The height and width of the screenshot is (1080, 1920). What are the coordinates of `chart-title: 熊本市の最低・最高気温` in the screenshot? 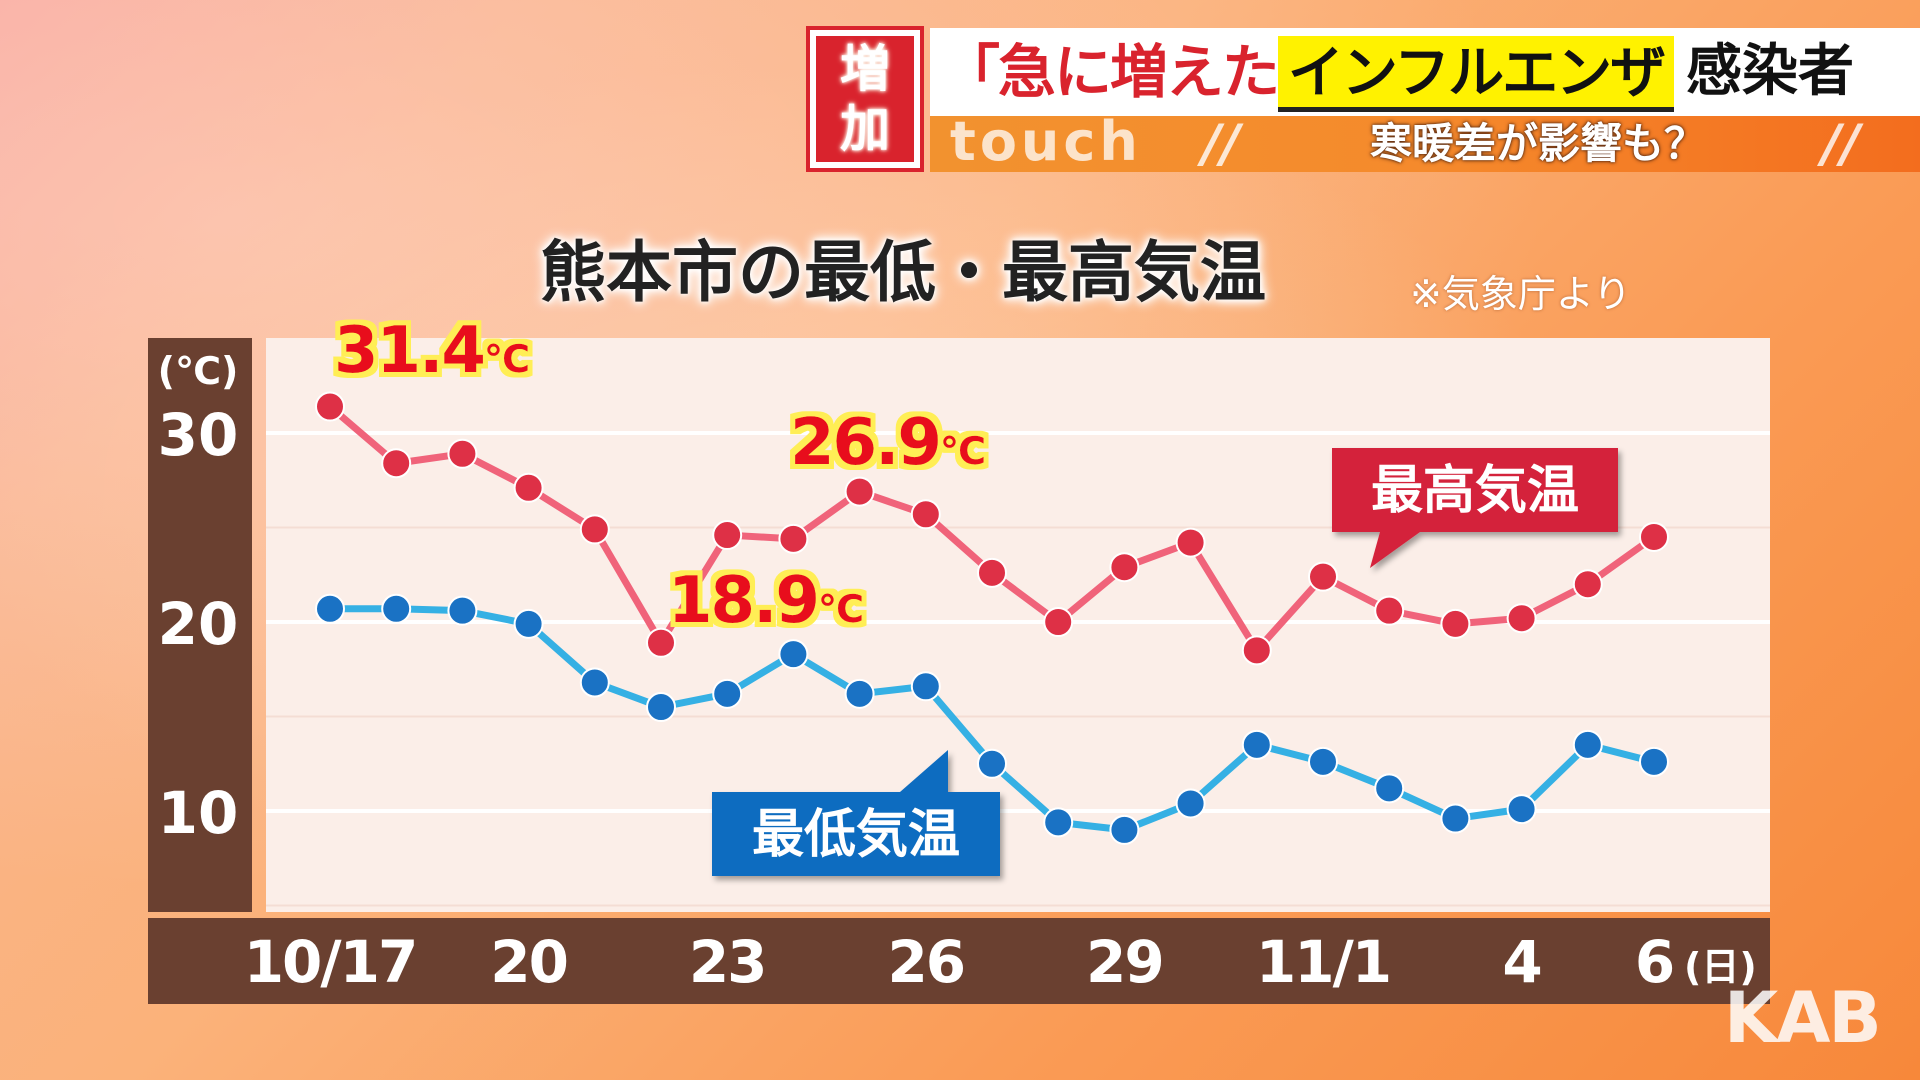 It's located at (903, 272).